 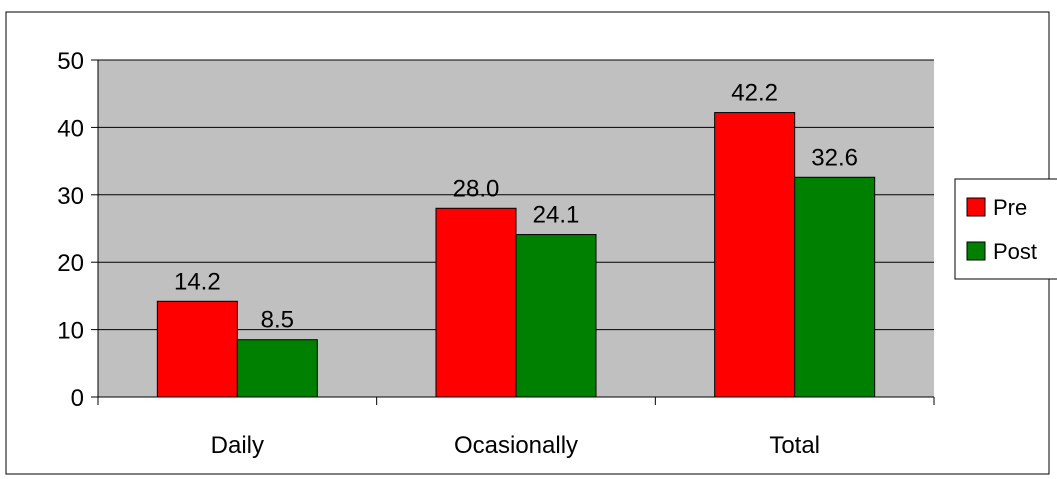 What do you see at coordinates (476, 188) in the screenshot?
I see `data-label: 28.0` at bounding box center [476, 188].